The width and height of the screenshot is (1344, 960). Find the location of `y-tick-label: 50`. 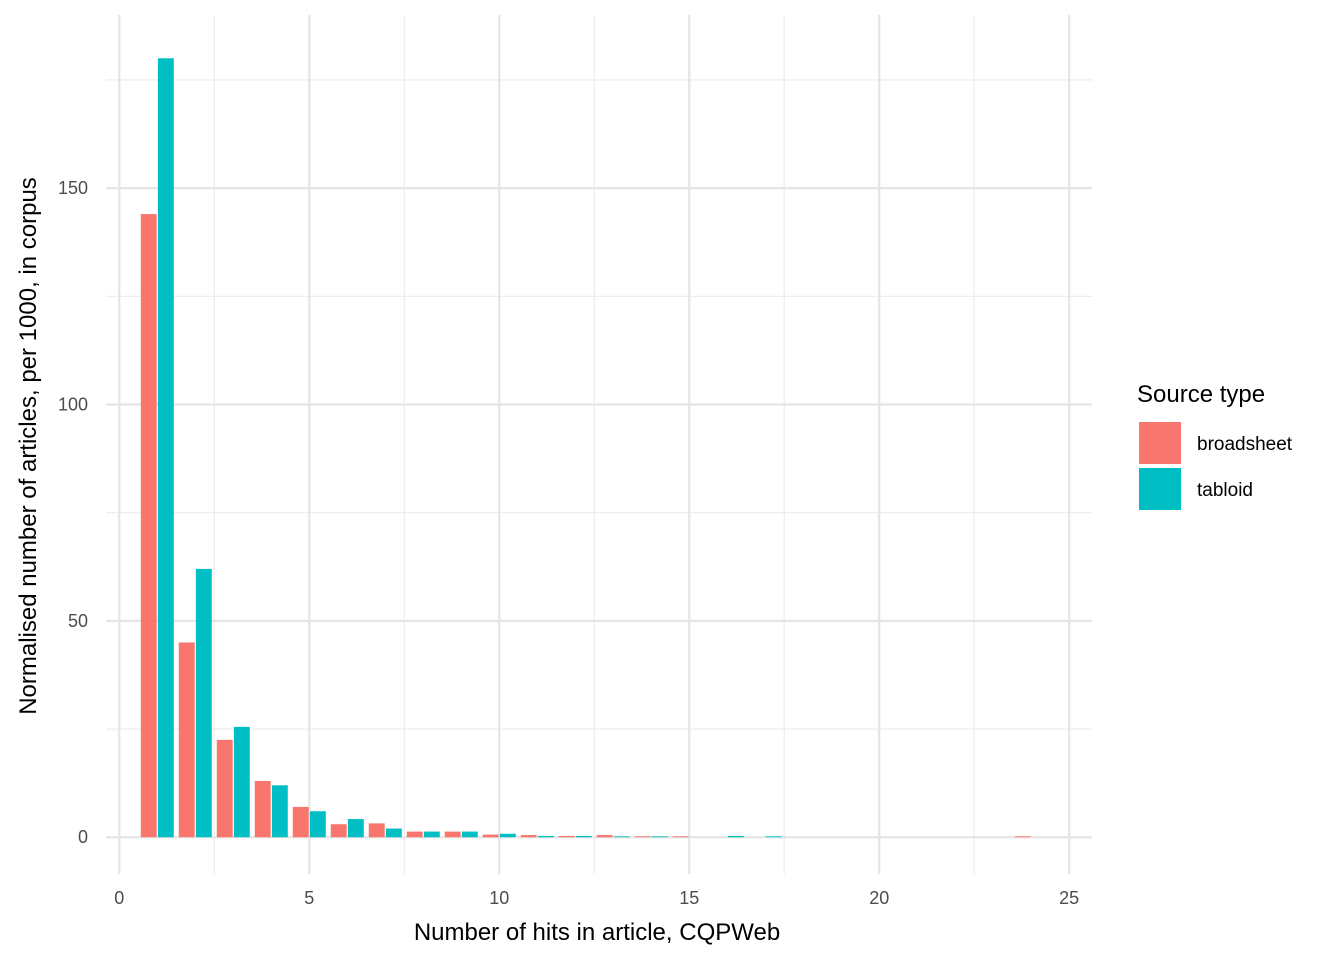

y-tick-label: 50 is located at coordinates (78, 621).